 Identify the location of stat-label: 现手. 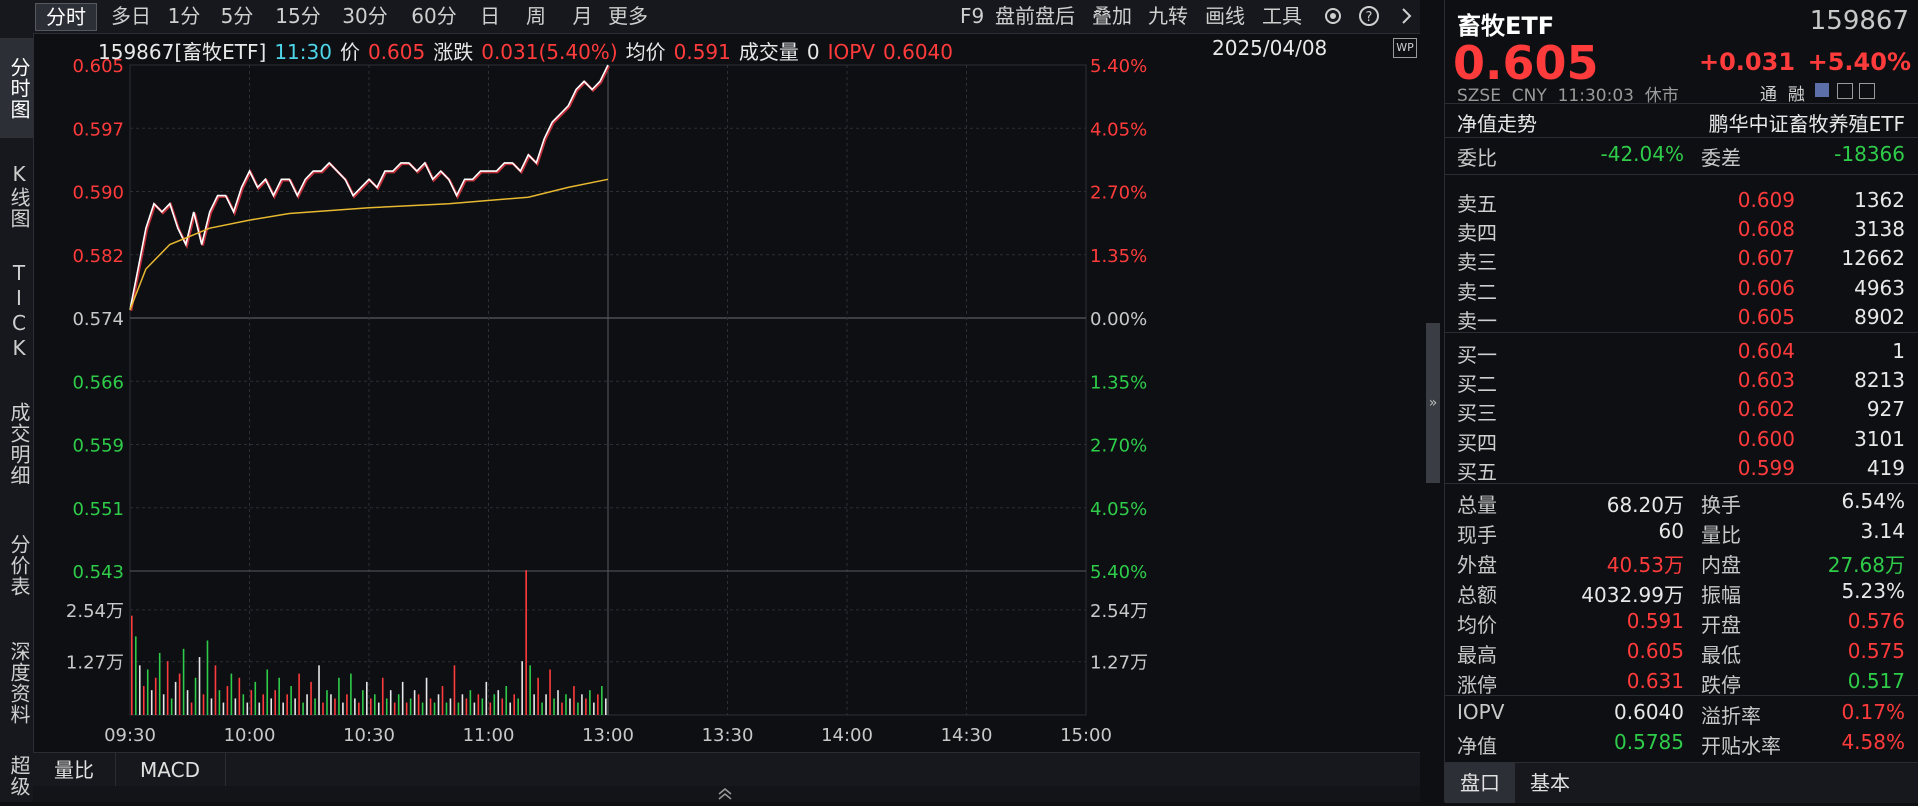
(1477, 535).